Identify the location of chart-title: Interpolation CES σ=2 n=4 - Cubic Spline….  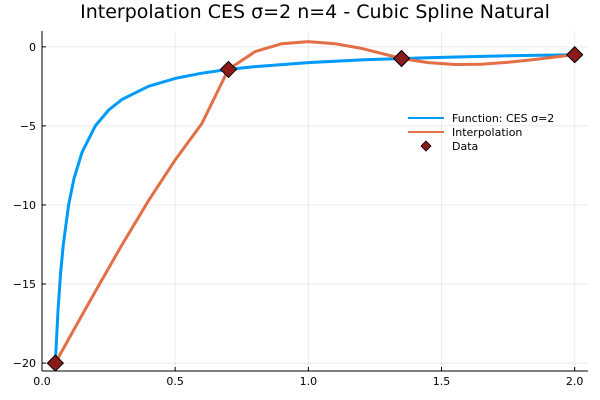
(315, 12).